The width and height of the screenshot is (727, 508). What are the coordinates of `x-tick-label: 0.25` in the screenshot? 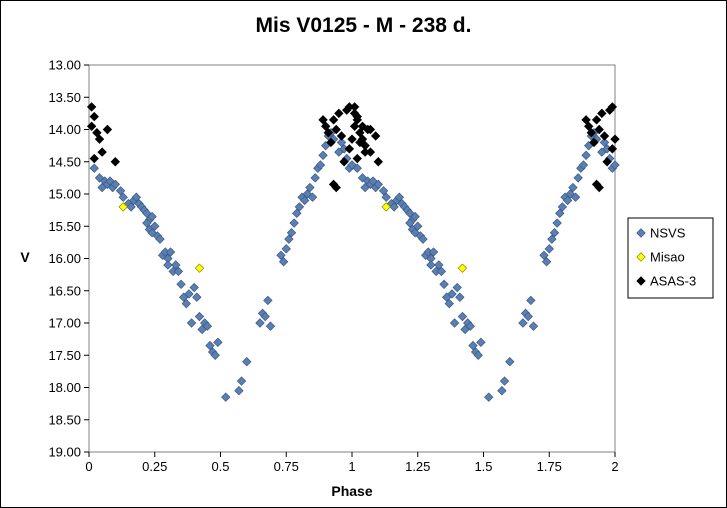 It's located at (154, 466).